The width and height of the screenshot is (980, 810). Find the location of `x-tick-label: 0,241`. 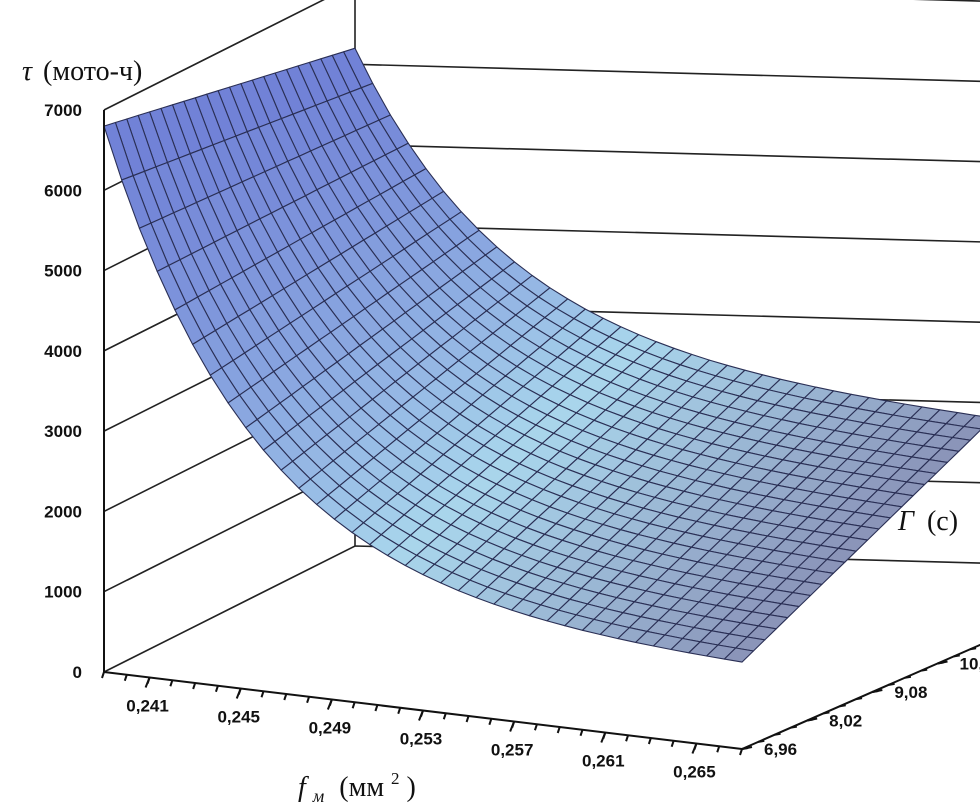

x-tick-label: 0,241 is located at coordinates (147, 706).